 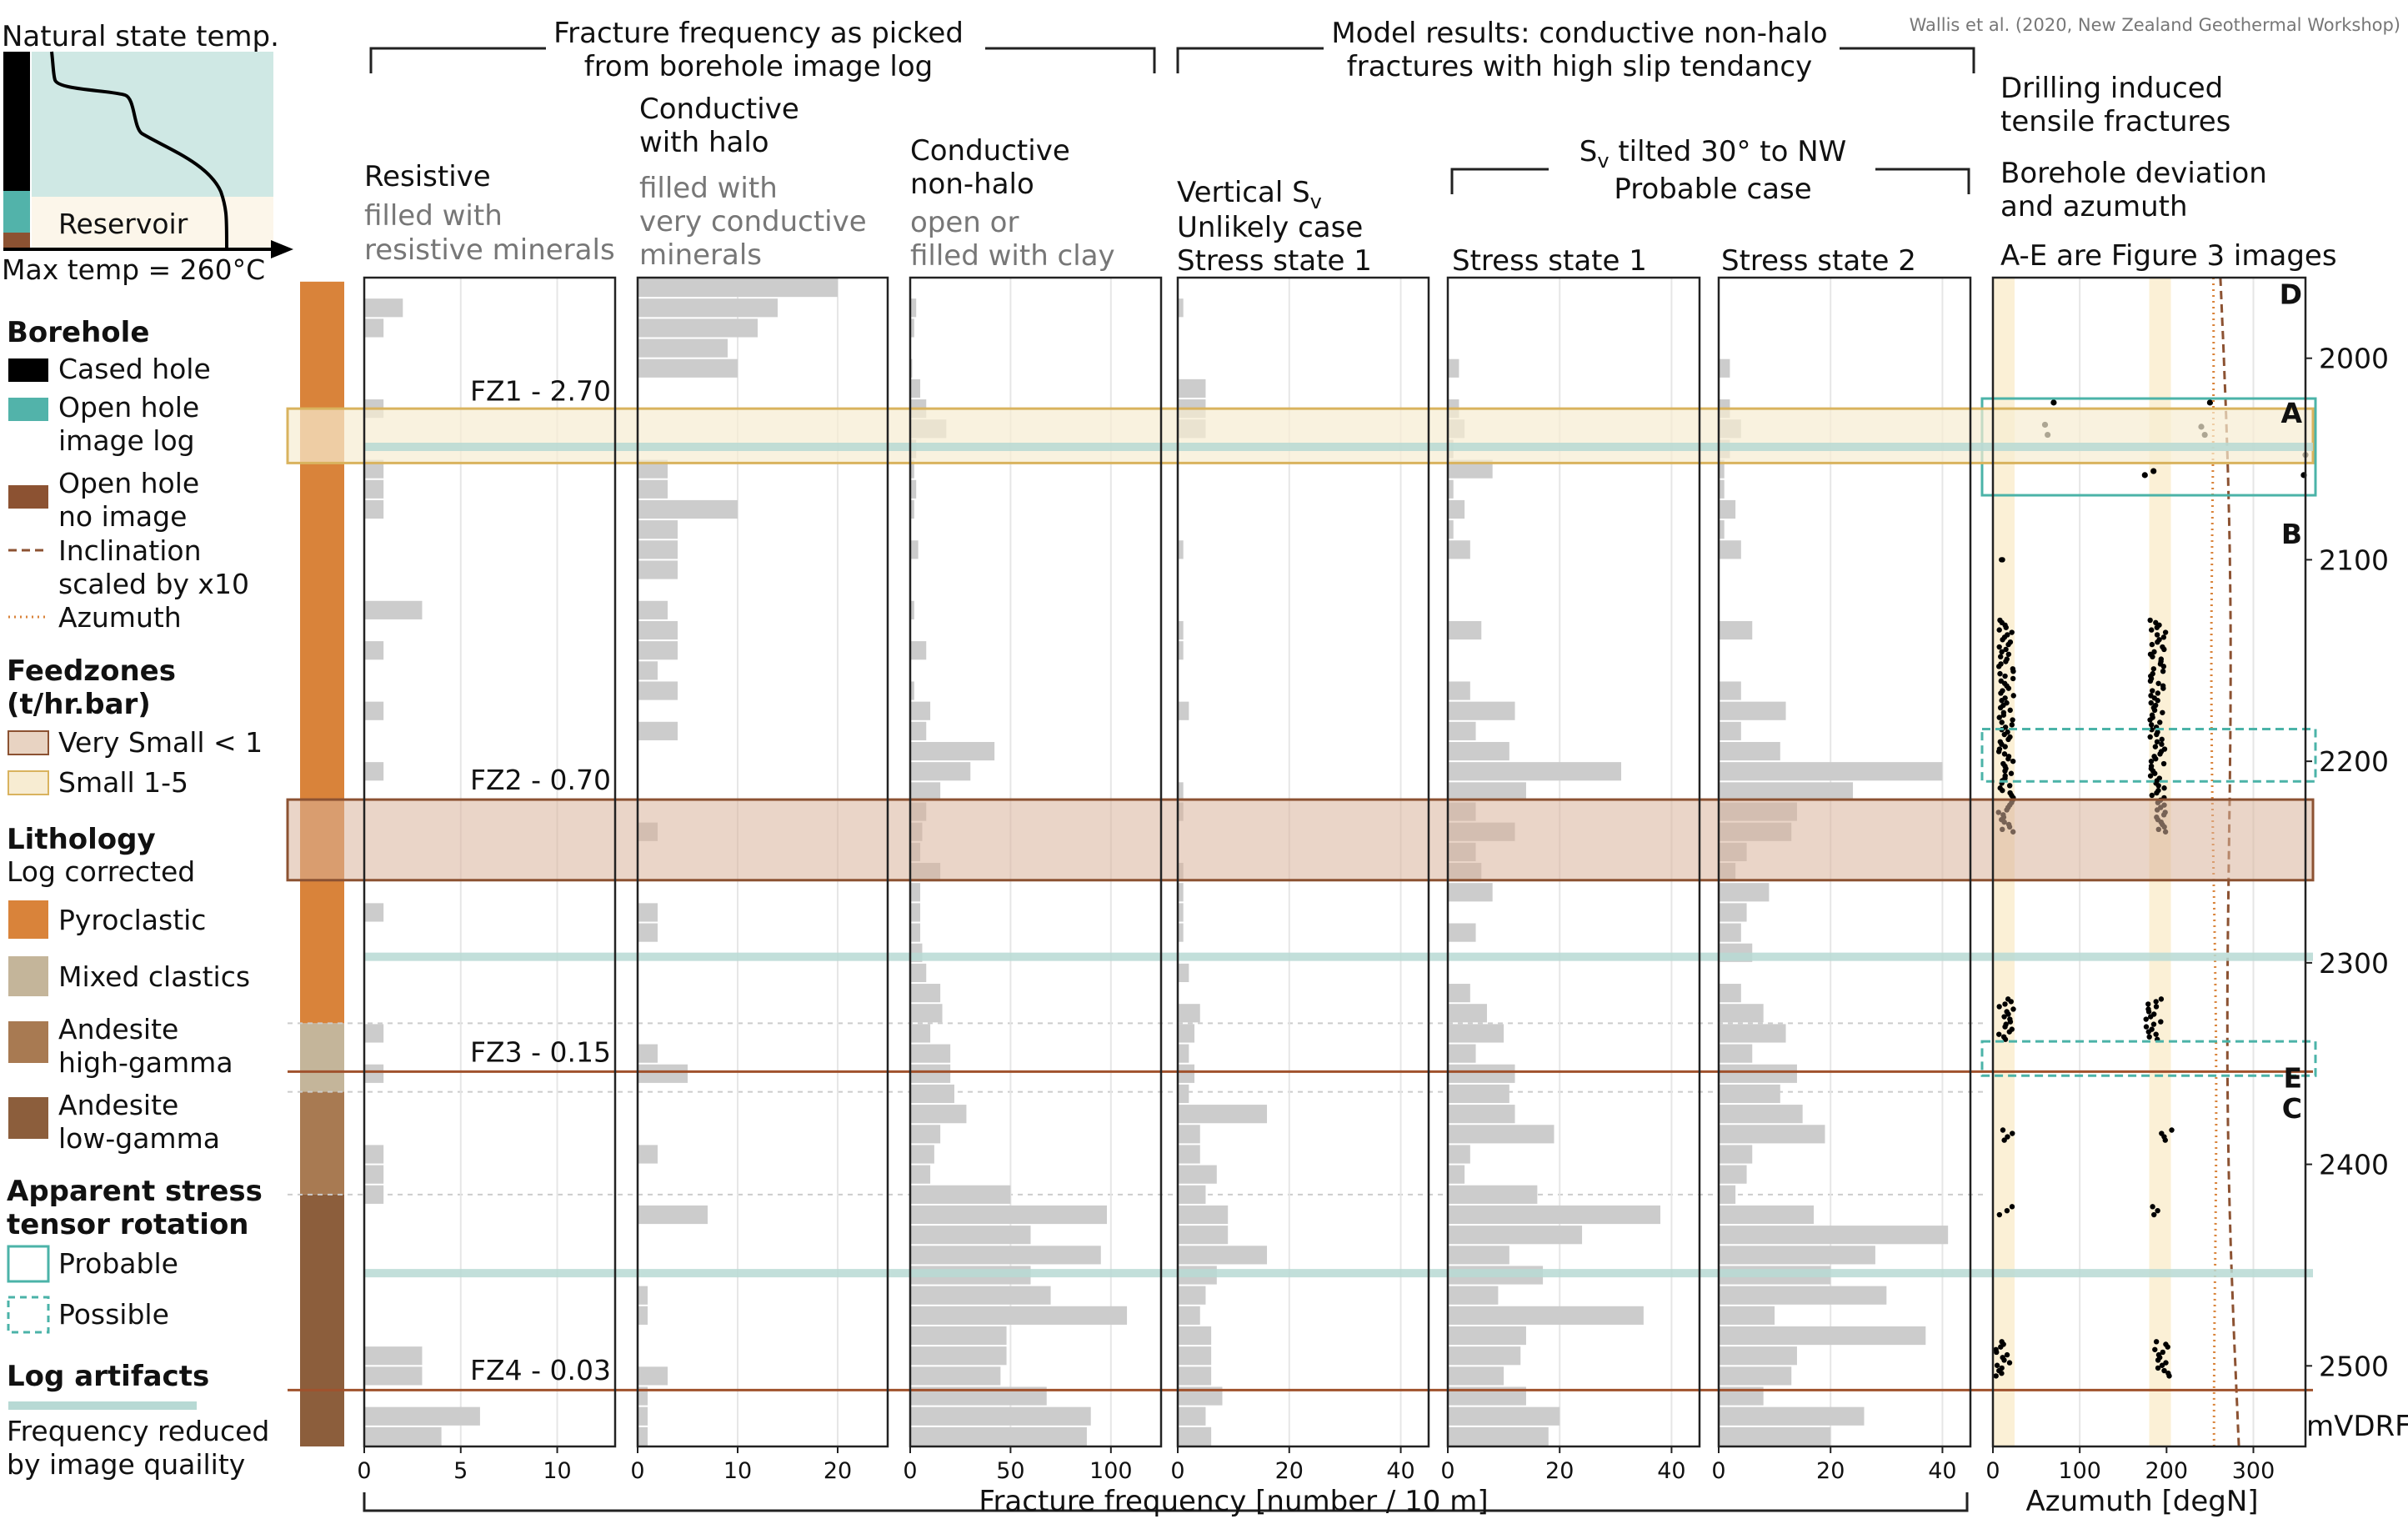 What do you see at coordinates (1177, 1471) in the screenshot?
I see `xtick-label-3-0: 0` at bounding box center [1177, 1471].